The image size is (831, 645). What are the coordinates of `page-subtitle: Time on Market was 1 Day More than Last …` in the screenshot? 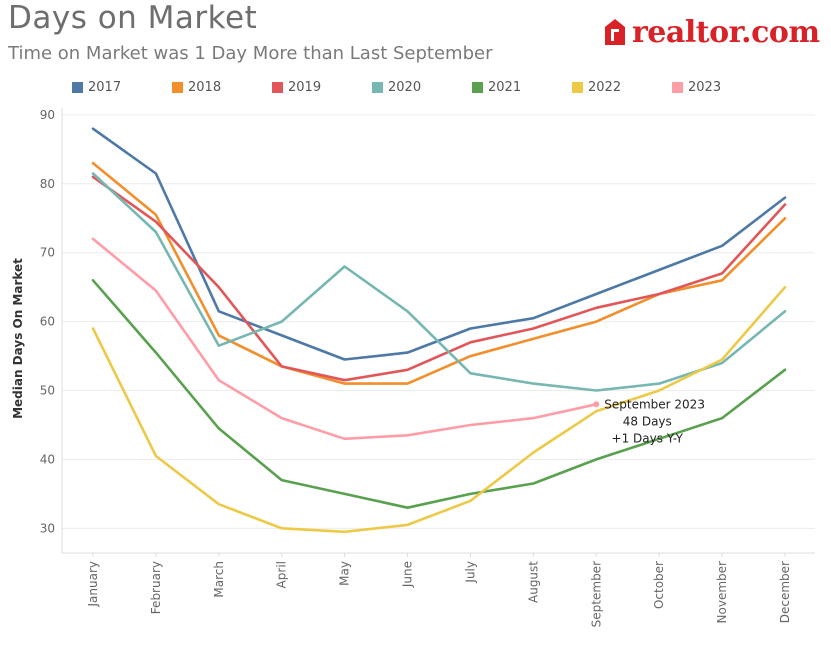 It's located at (250, 53).